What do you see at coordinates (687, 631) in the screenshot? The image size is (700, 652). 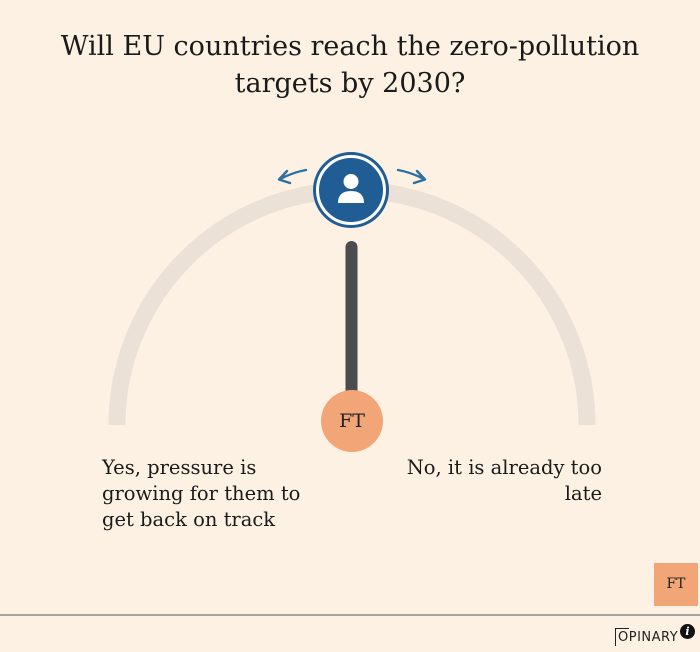 I see `info-icon: i` at bounding box center [687, 631].